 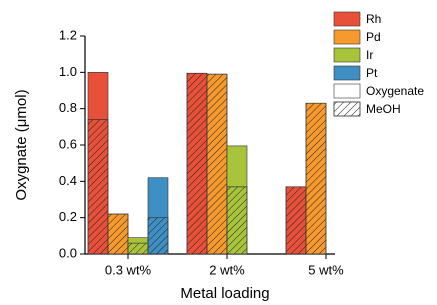 What do you see at coordinates (68, 180) in the screenshot?
I see `y-tick-label: 0.4` at bounding box center [68, 180].